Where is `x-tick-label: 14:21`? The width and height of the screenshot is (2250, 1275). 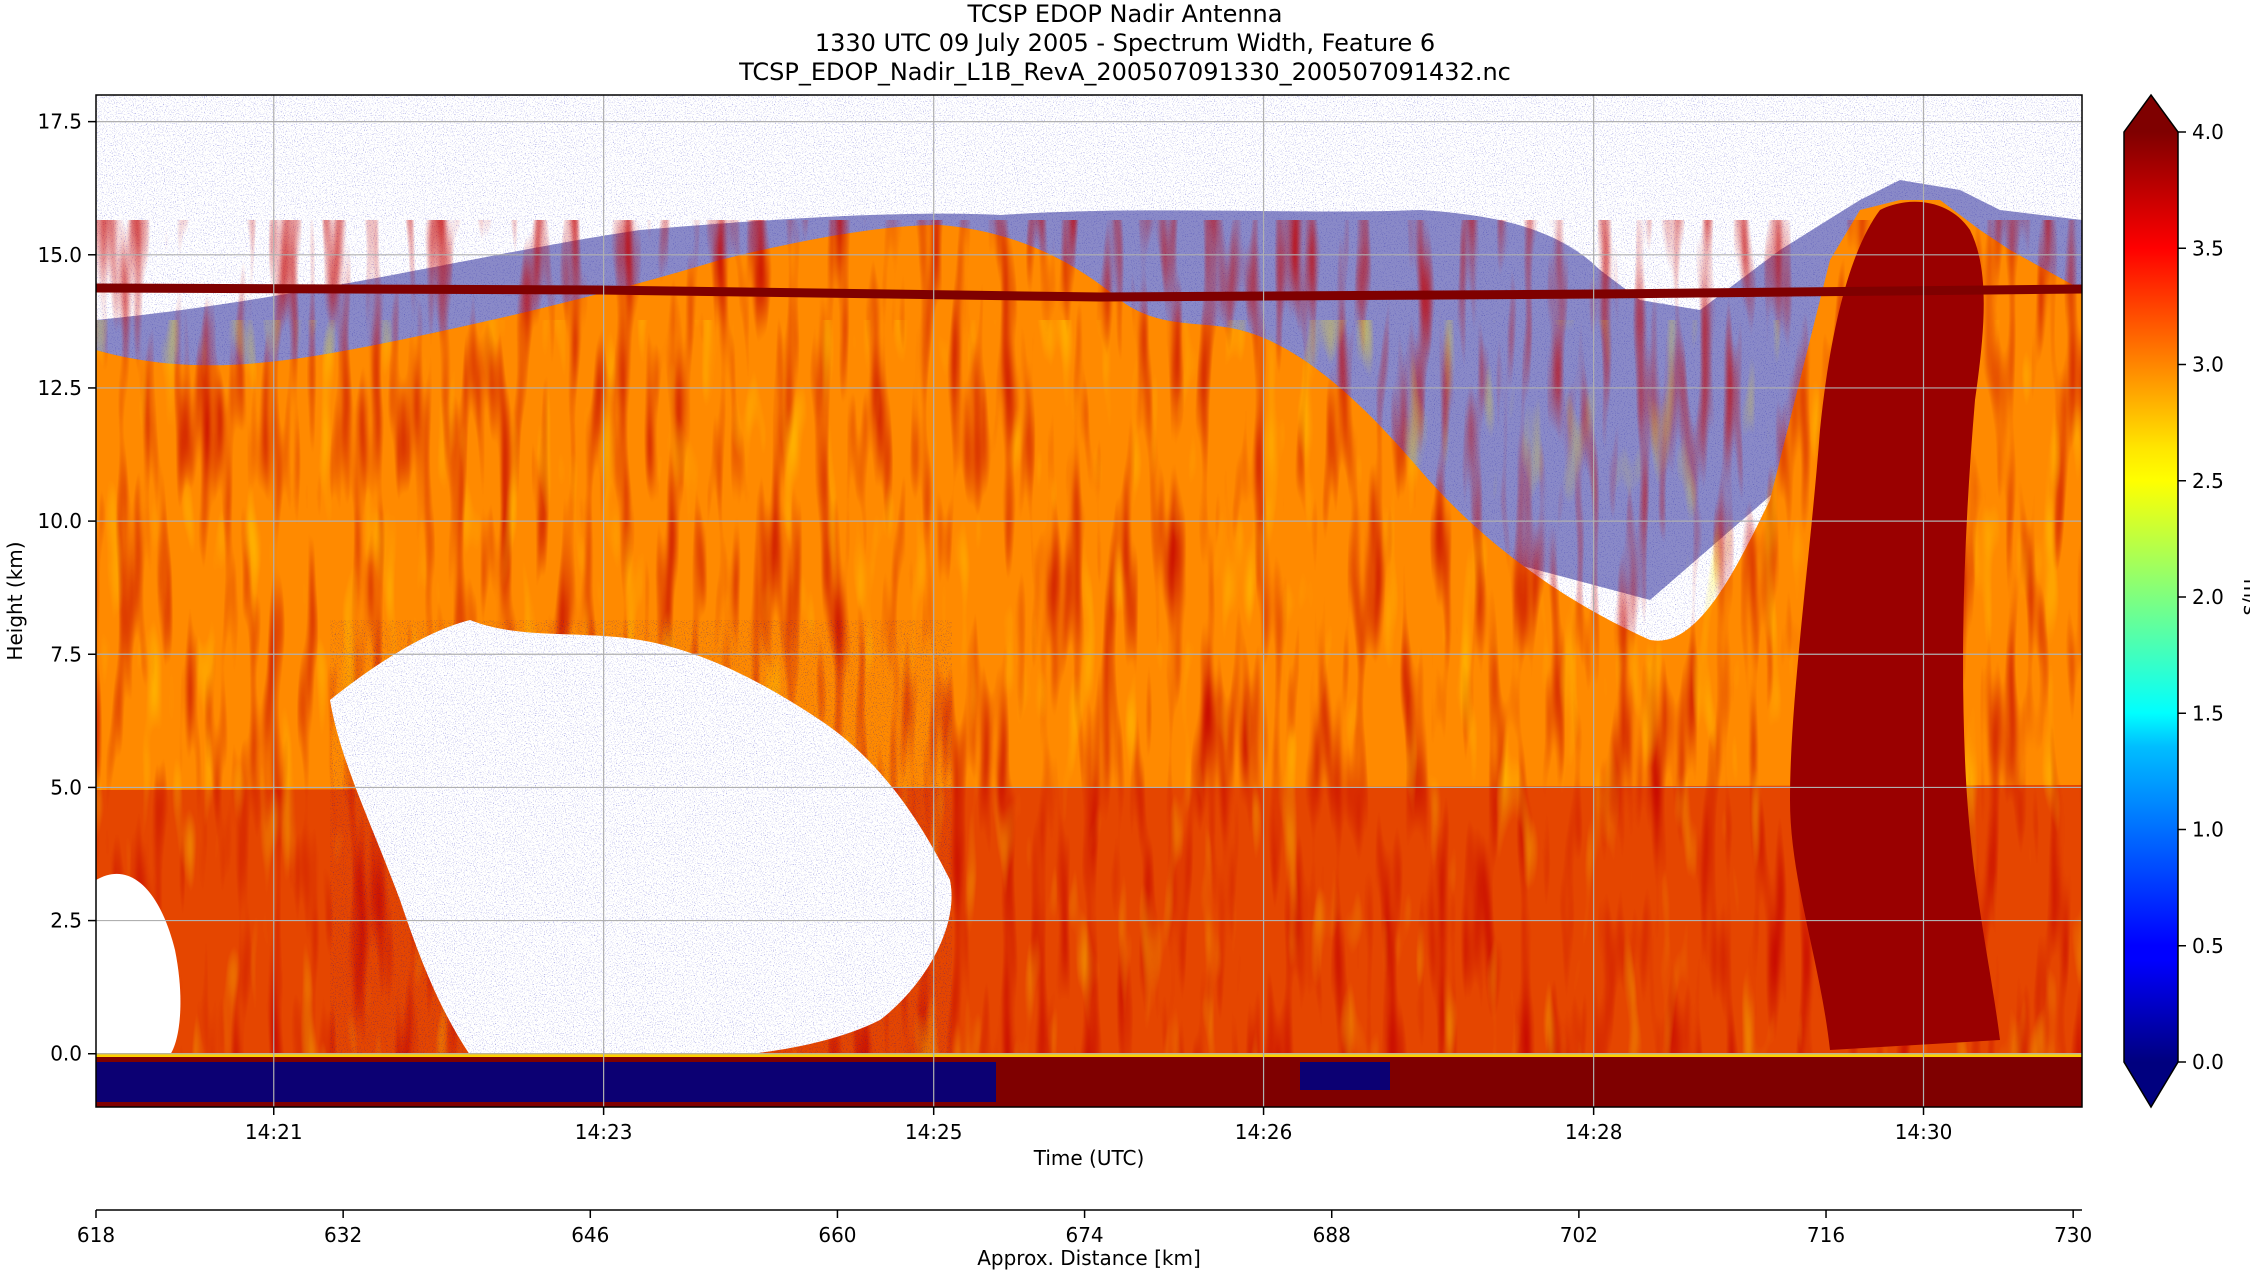 x-tick-label: 14:21 is located at coordinates (274, 1132).